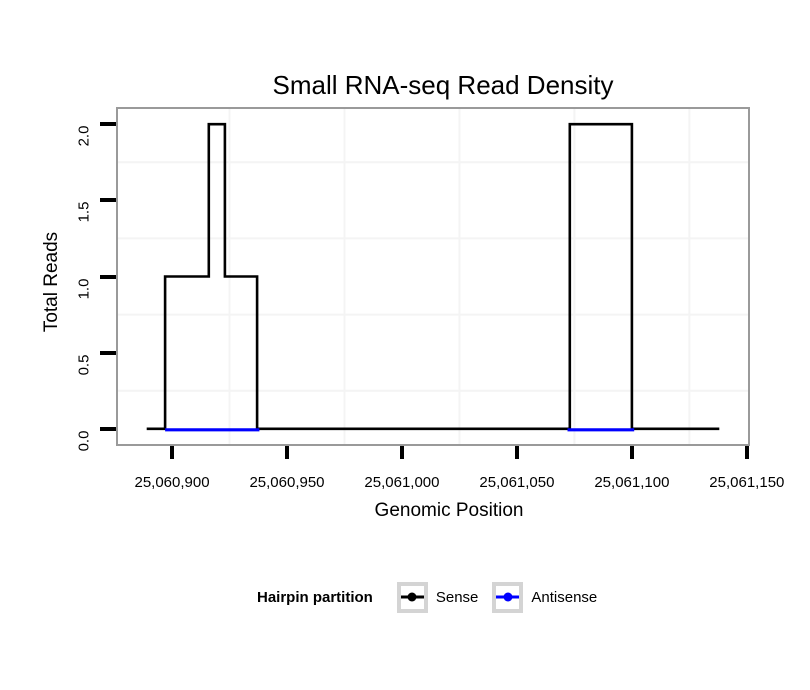  I want to click on x-tick-label: 25,061,050, so click(517, 482).